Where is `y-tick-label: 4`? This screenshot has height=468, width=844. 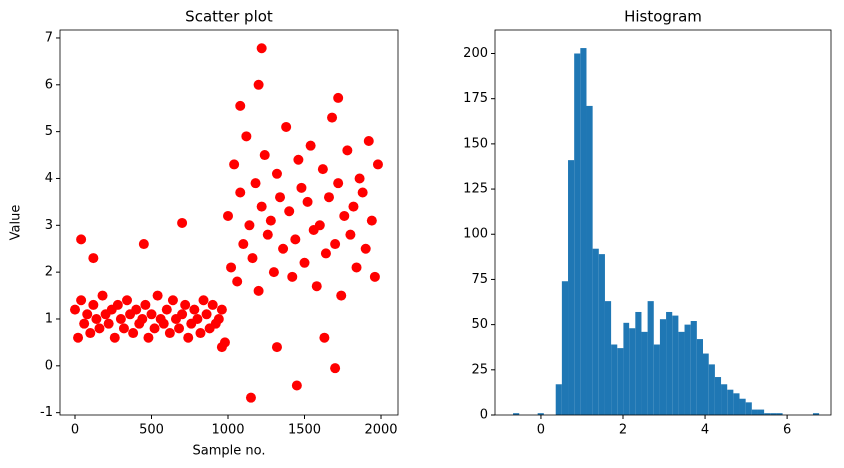 y-tick-label: 4 is located at coordinates (49, 178).